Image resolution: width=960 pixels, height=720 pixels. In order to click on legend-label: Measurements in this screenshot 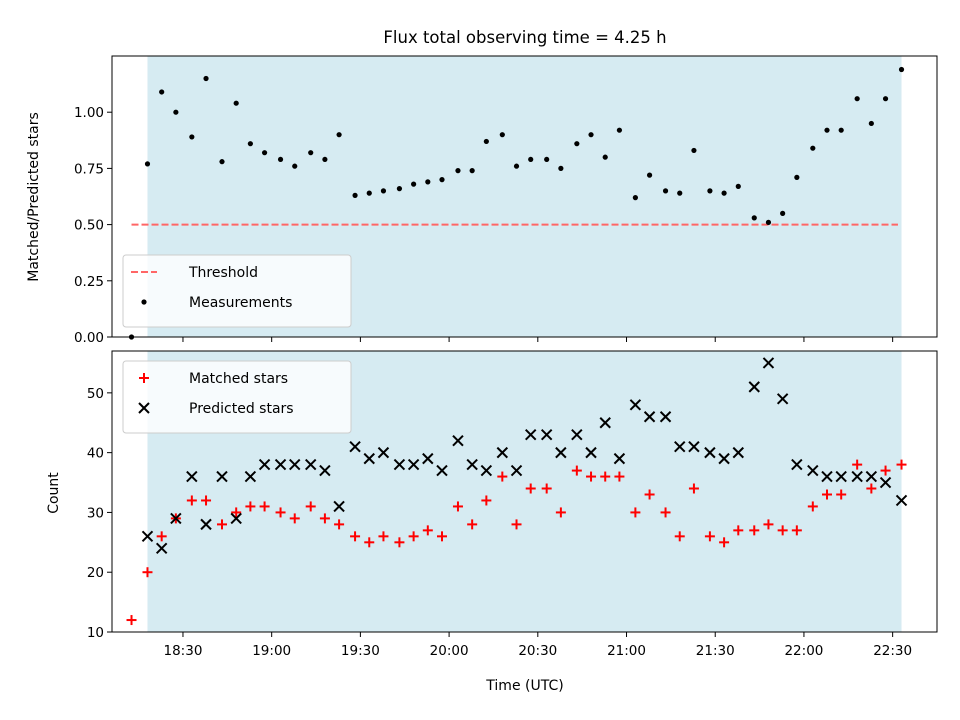, I will do `click(240, 303)`.